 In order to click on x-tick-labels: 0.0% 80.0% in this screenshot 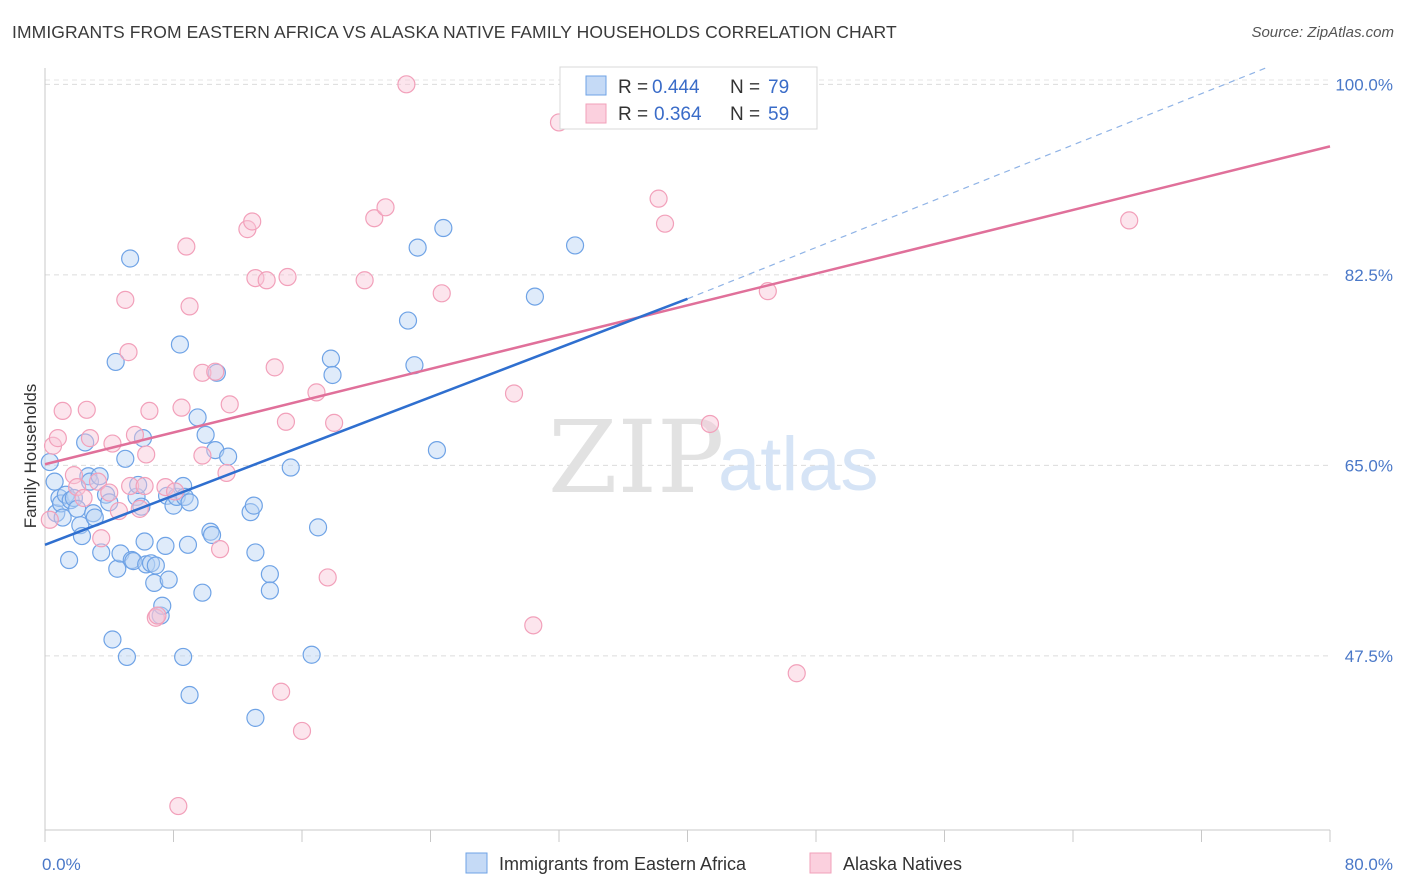, I will do `click(717, 864)`.